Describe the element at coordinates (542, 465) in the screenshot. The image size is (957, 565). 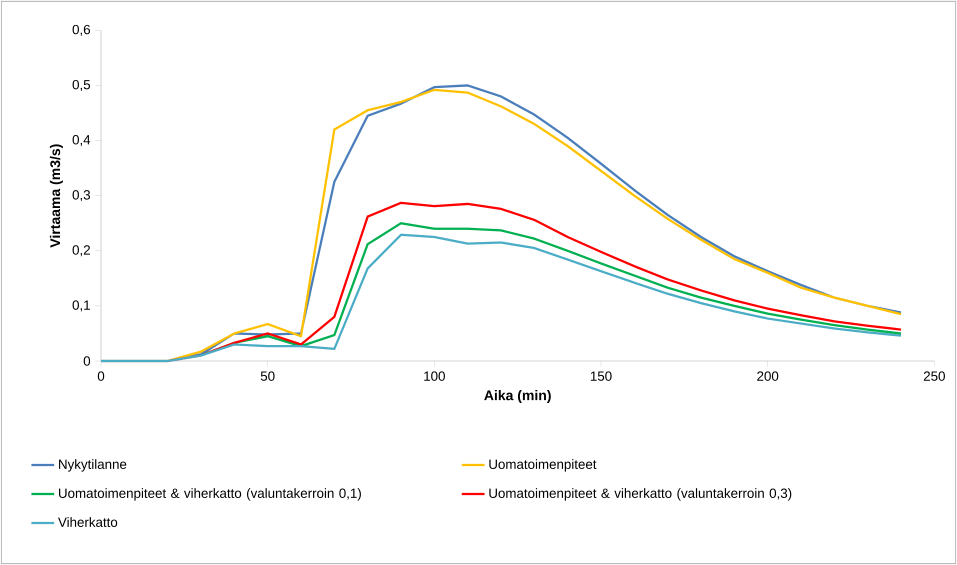
I see `legend-label: Uomatoimenpiteet` at that location.